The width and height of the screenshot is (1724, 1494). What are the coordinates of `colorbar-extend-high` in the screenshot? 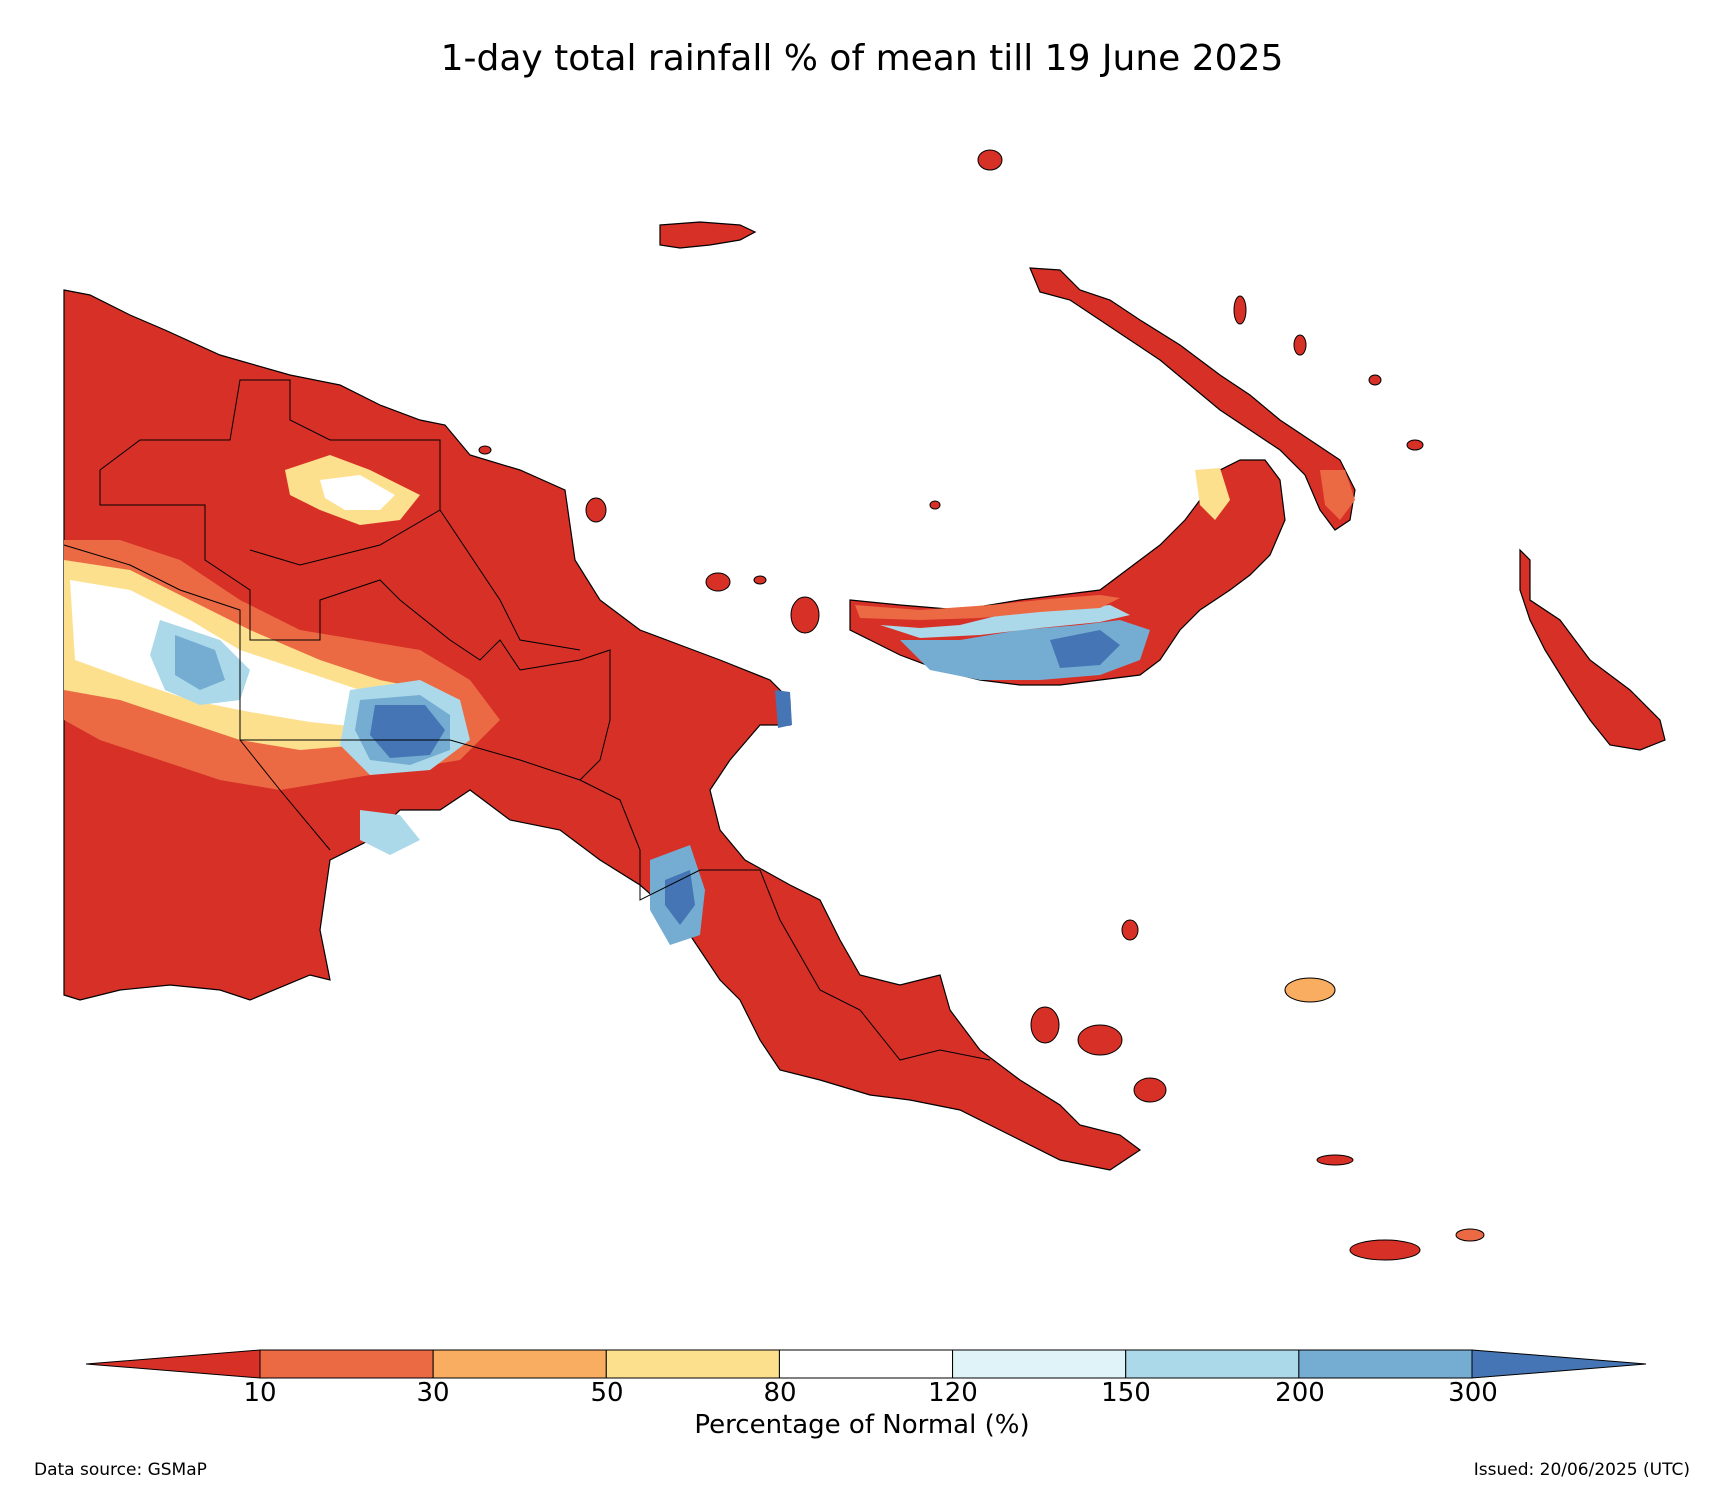 It's located at (1559, 1364).